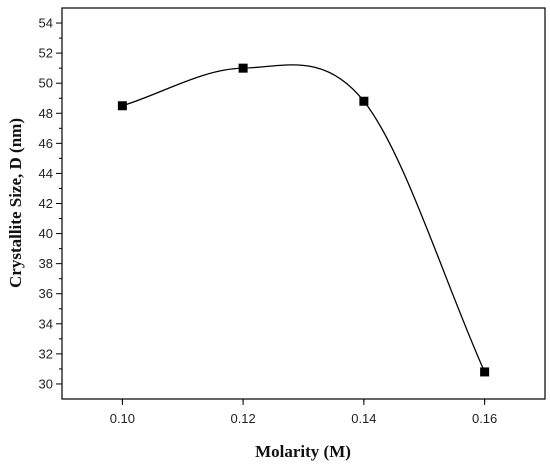 This screenshot has width=550, height=466. Describe the element at coordinates (363, 418) in the screenshot. I see `x-tick-label: 0.14` at that location.